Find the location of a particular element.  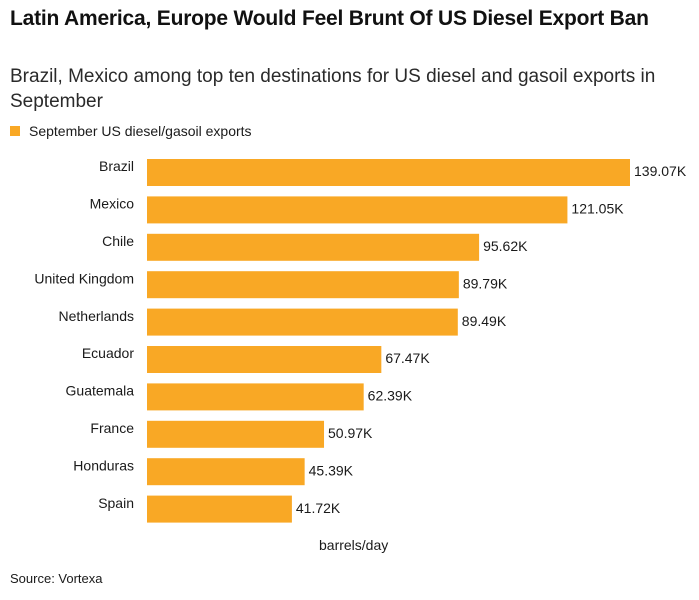

legend: September US diesel/gasoil exports is located at coordinates (131, 131).